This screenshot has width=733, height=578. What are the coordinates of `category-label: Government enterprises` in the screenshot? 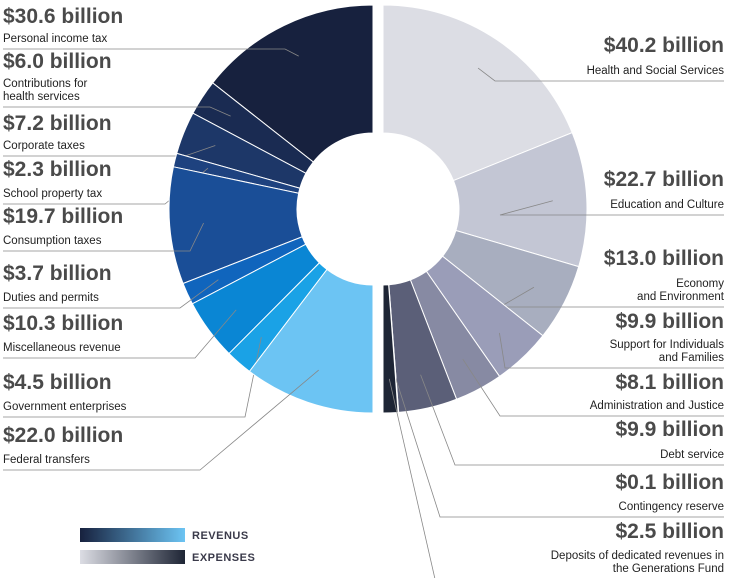 It's located at (65, 407).